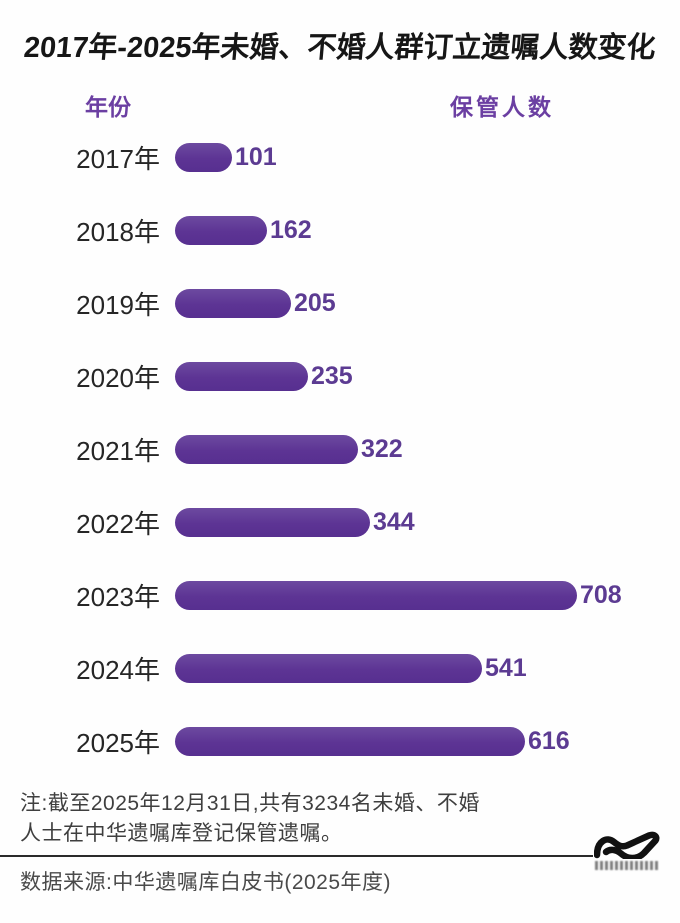 Image resolution: width=680 pixels, height=923 pixels. Describe the element at coordinates (502, 107) in the screenshot. I see `count-column-header: 保管人数` at that location.